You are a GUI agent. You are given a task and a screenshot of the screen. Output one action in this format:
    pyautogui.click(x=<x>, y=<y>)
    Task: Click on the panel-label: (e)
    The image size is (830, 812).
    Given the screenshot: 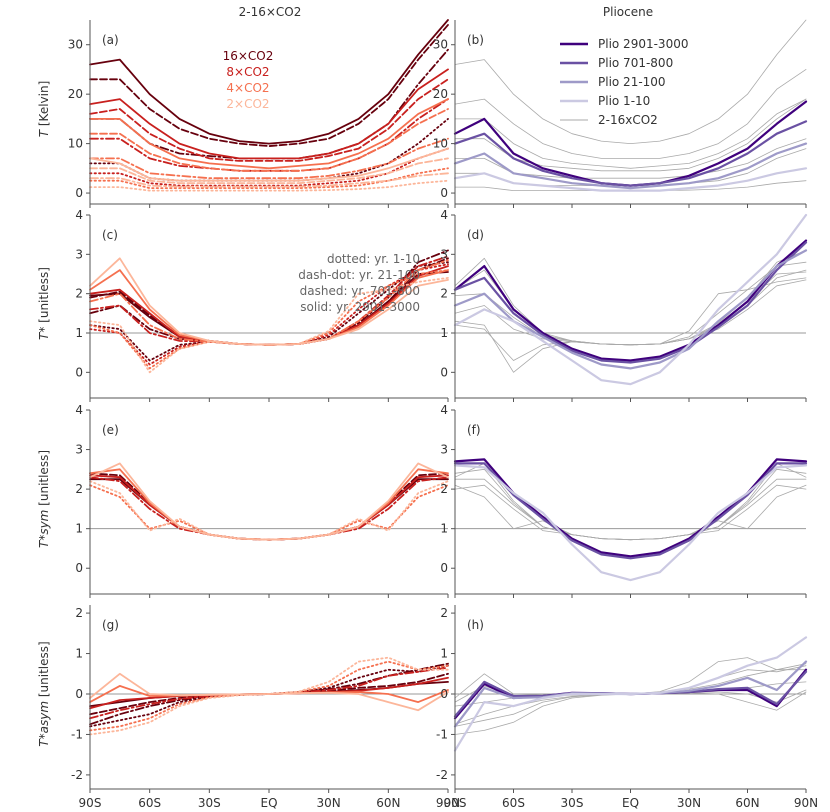 What is the action you would take?
    pyautogui.click(x=110, y=430)
    